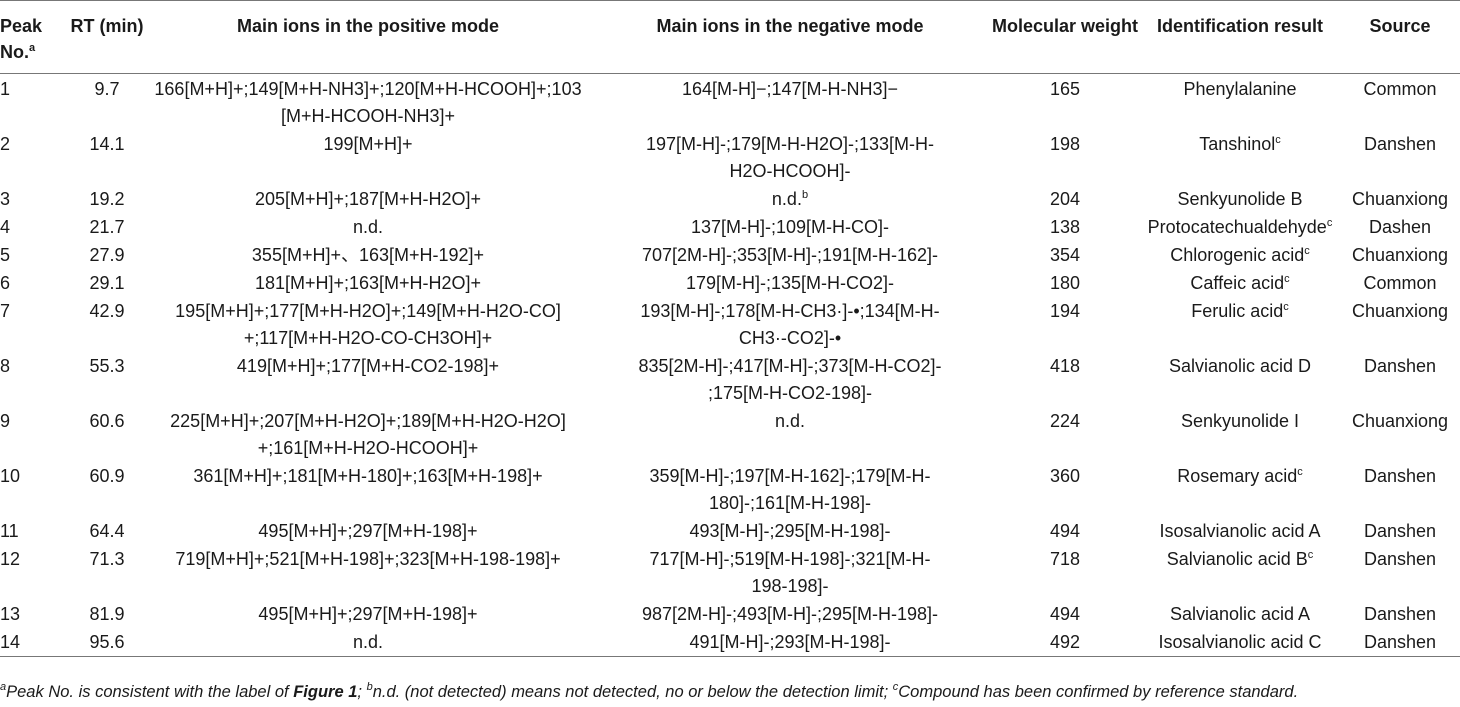 Image resolution: width=1460 pixels, height=707 pixels. What do you see at coordinates (10, 642) in the screenshot?
I see `cell-peak-no: 14` at bounding box center [10, 642].